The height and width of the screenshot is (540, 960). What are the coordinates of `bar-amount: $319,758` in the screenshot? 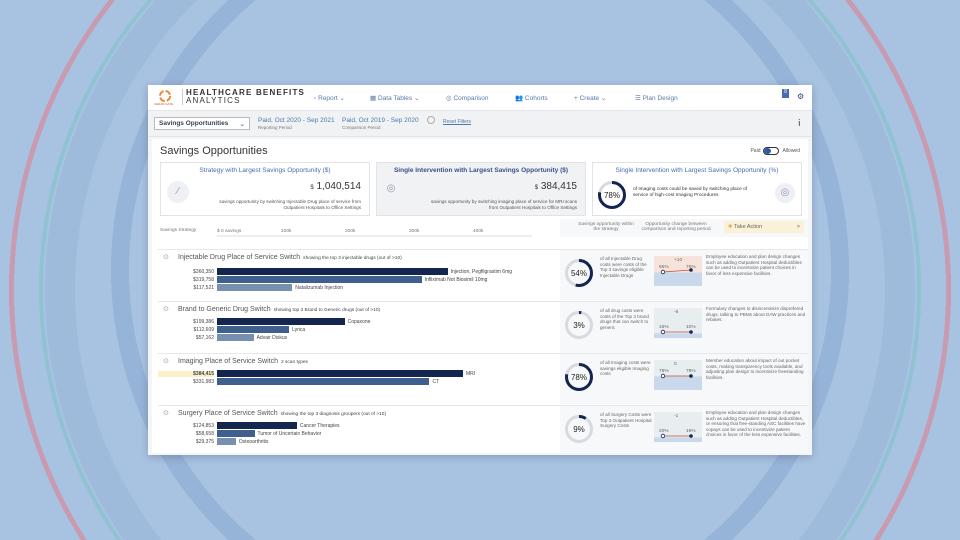 It's located at (203, 280).